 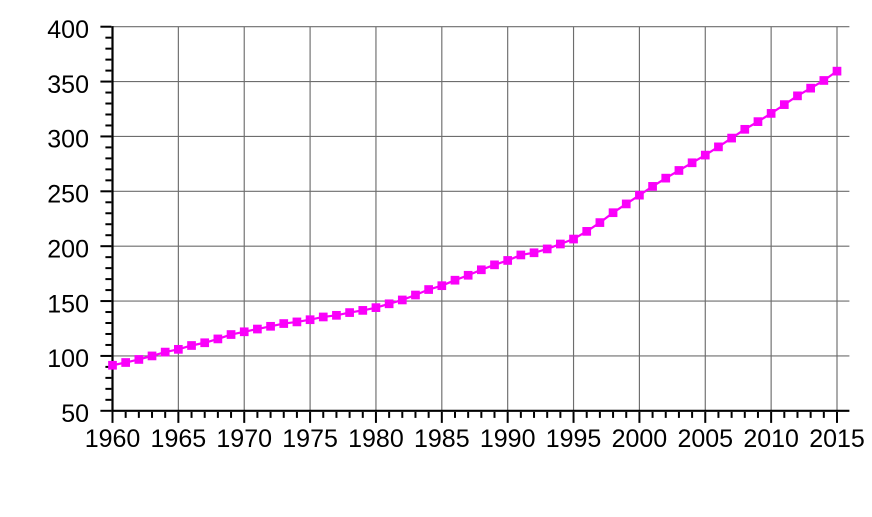 I want to click on svg-text: 200, so click(x=68, y=249).